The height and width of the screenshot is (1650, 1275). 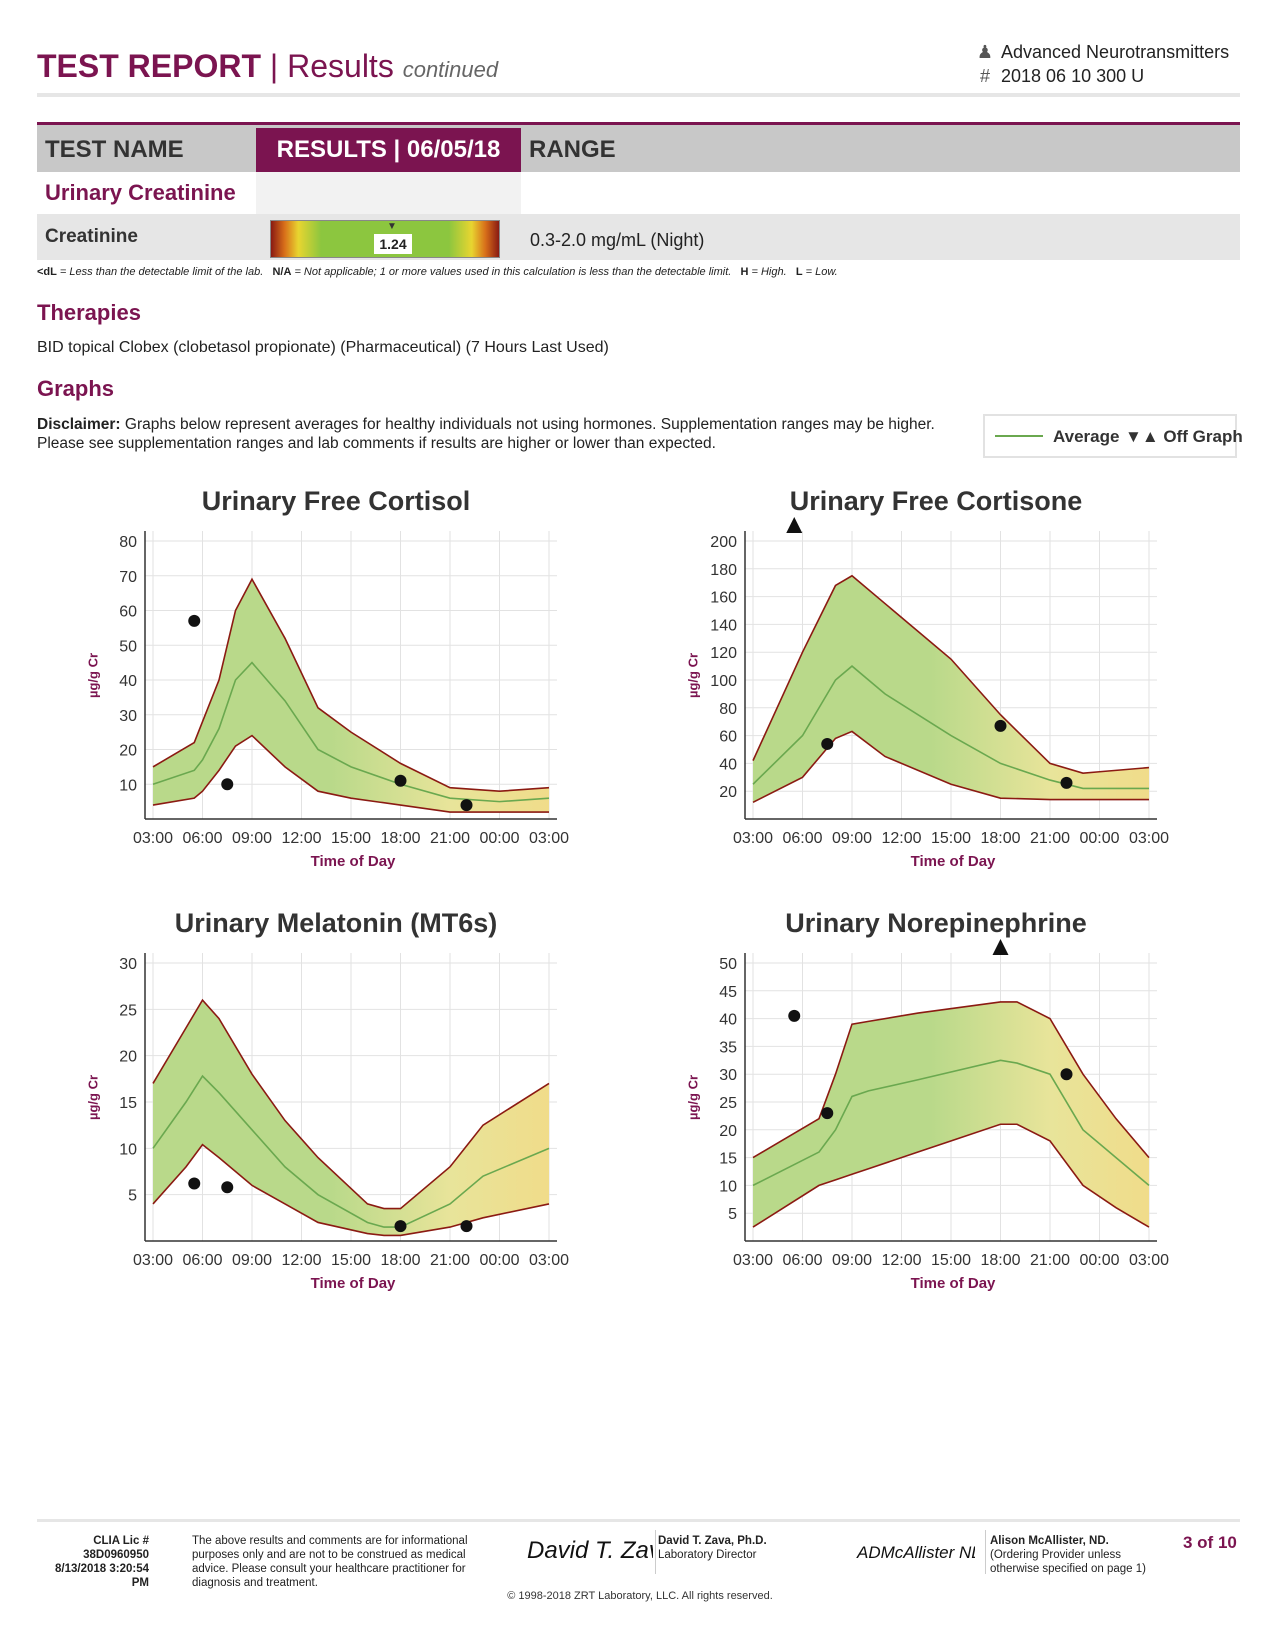 What do you see at coordinates (47, 272) in the screenshot?
I see `abbr-dl: <dL` at bounding box center [47, 272].